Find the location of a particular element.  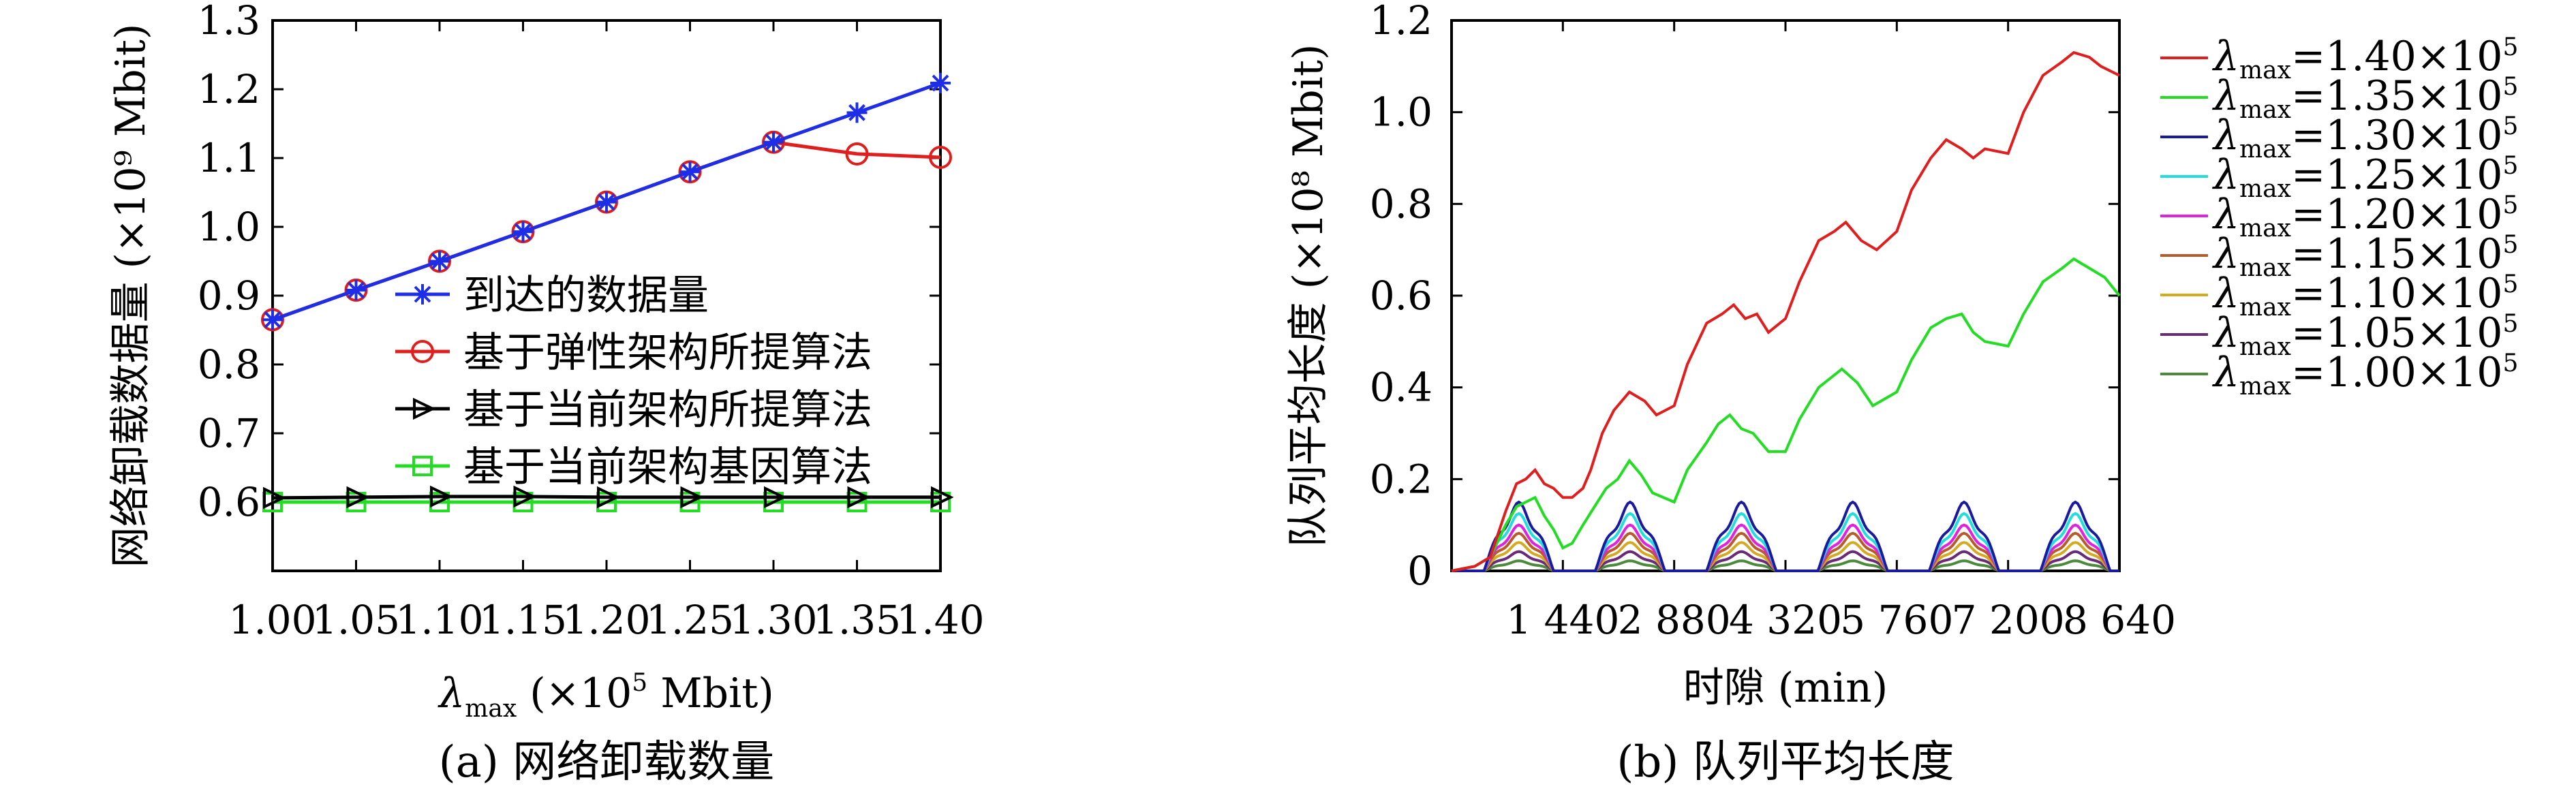

legend-value: =1.40×10 is located at coordinates (2397, 56).